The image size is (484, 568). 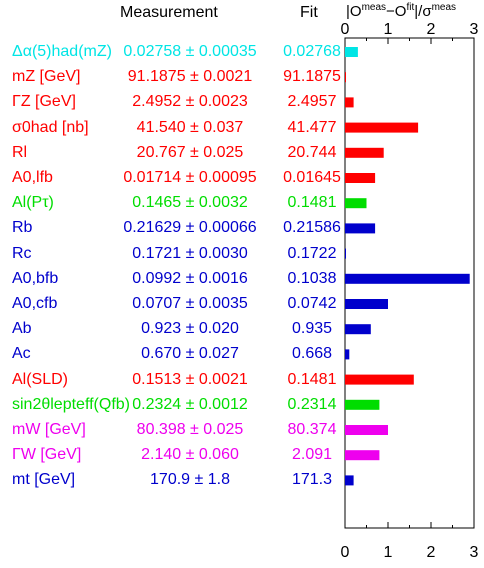 What do you see at coordinates (46, 77) in the screenshot?
I see `row-label: mZ [GeV]` at bounding box center [46, 77].